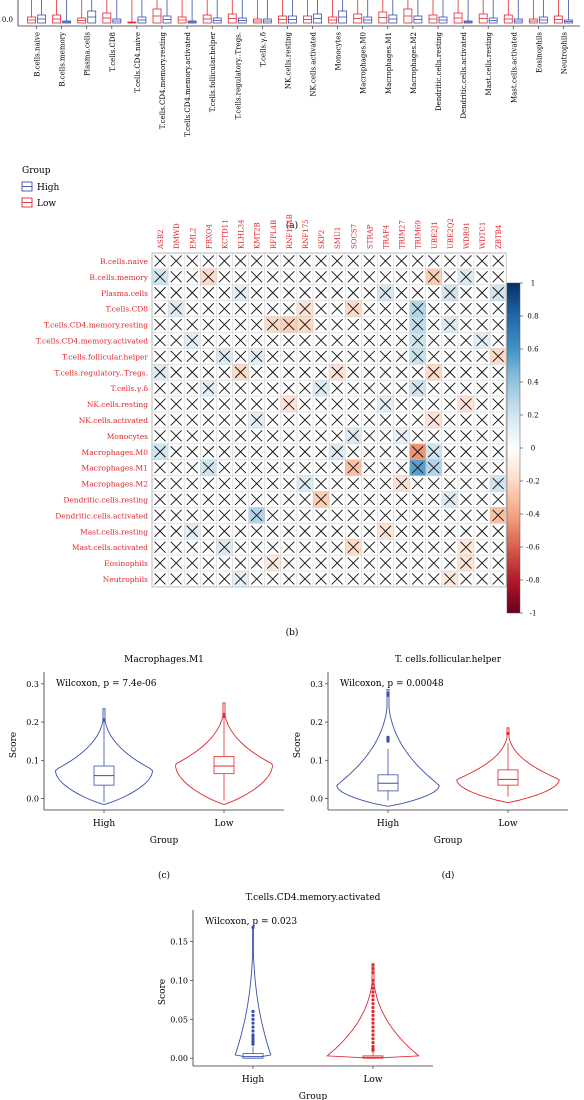 The width and height of the screenshot is (584, 1100). Describe the element at coordinates (314, 63) in the screenshot. I see `category-label-11: NK.cells.activated` at that location.